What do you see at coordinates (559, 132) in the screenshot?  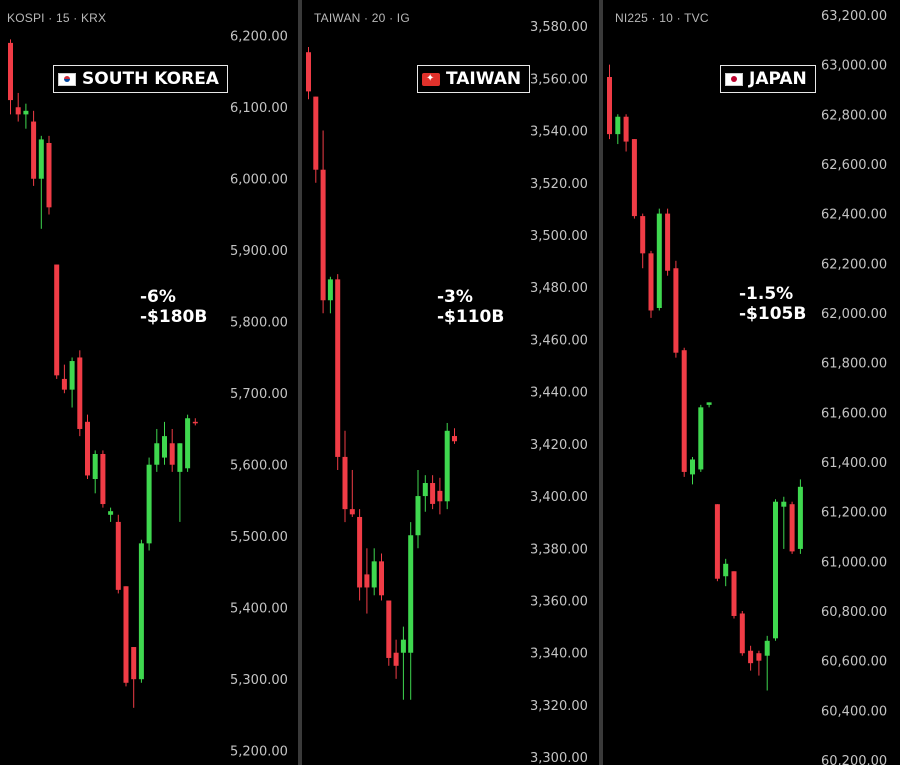 I see `y-tick-label: 3,540.00` at bounding box center [559, 132].